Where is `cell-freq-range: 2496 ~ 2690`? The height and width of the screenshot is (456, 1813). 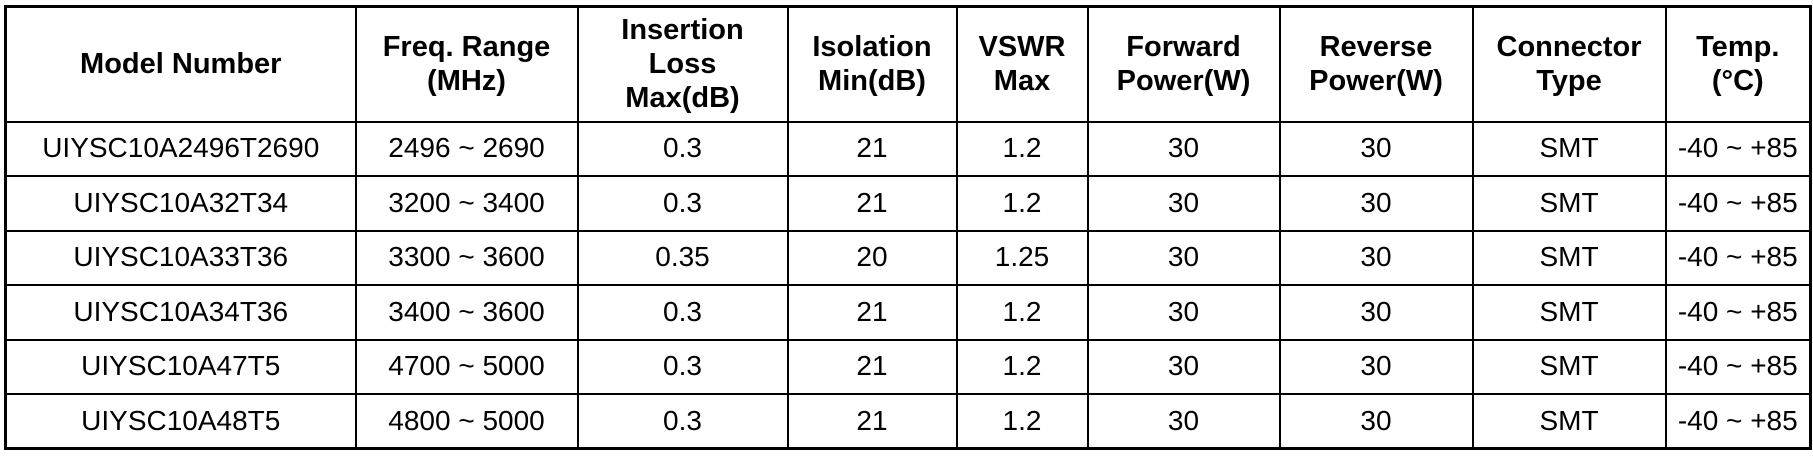 cell-freq-range: 2496 ~ 2690 is located at coordinates (466, 148).